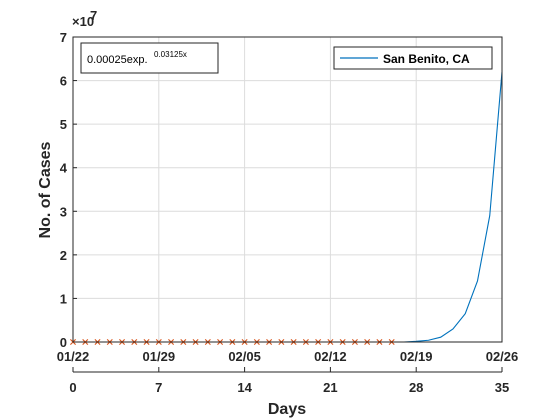 The width and height of the screenshot is (560, 420). Describe the element at coordinates (63, 342) in the screenshot. I see `y-tick-label: 0` at that location.